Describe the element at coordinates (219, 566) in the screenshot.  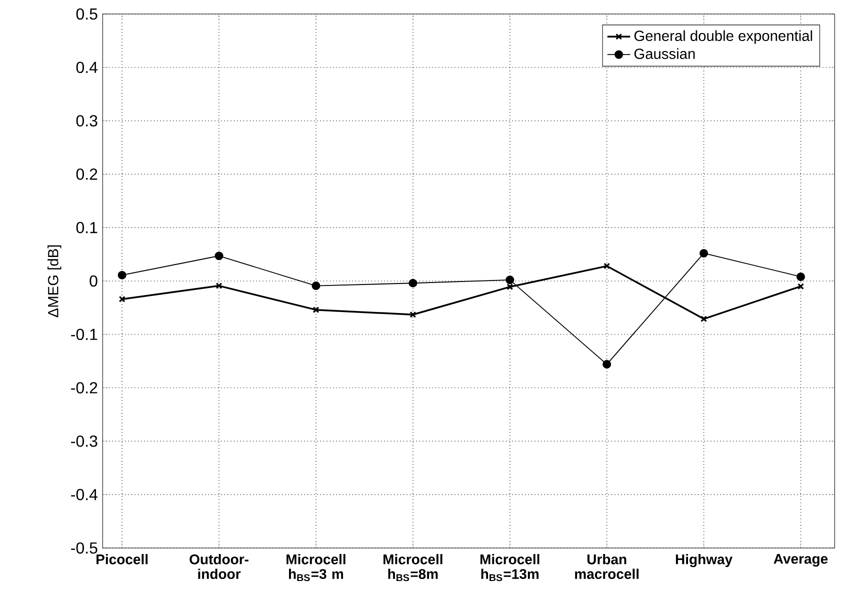
I see `x-tick-label: Outdoor-indoor` at that location.